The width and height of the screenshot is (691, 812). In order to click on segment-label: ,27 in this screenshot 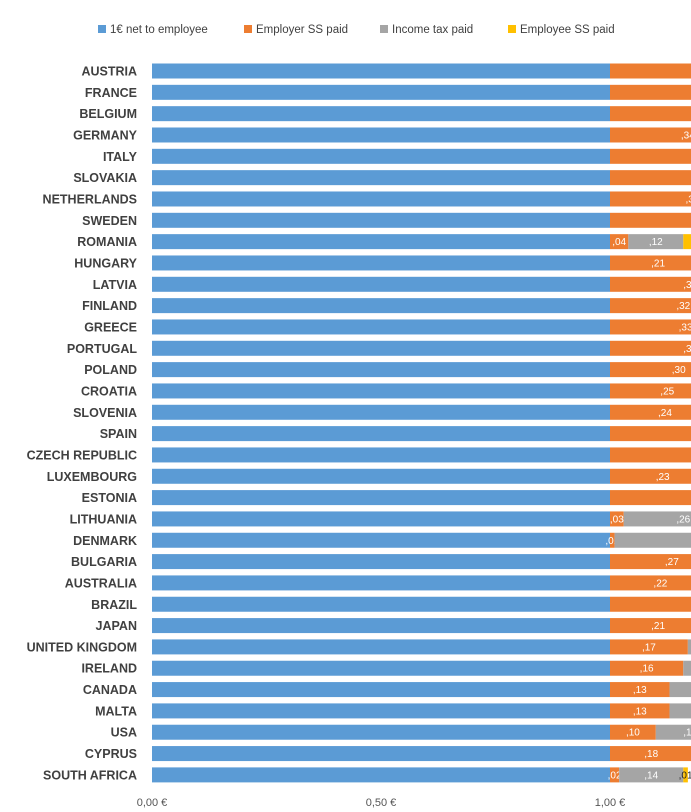, I will do `click(672, 562)`.